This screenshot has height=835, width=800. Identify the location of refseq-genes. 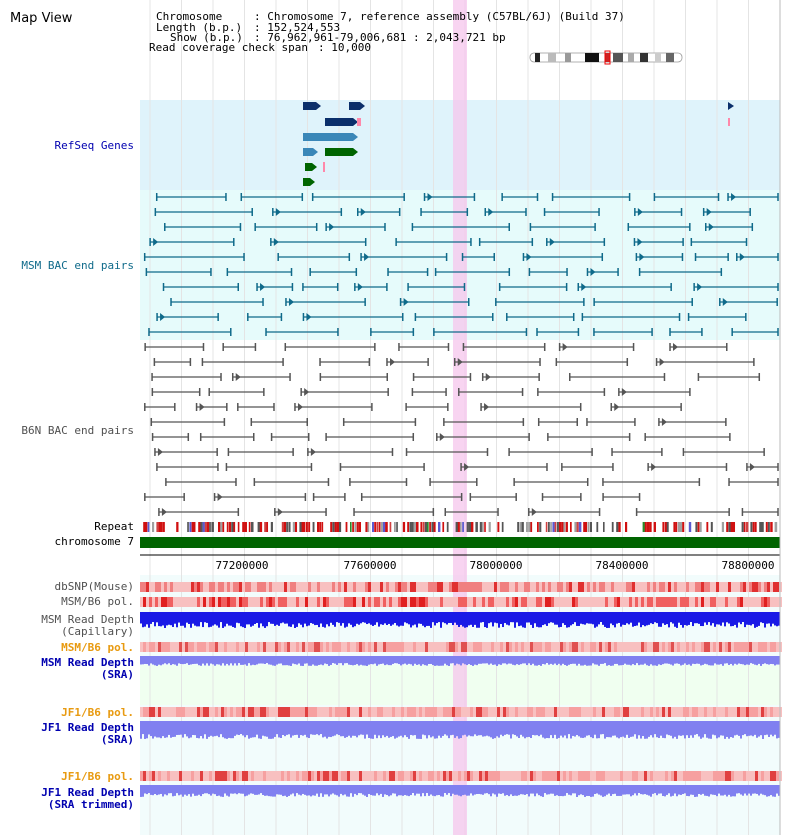
(518, 144).